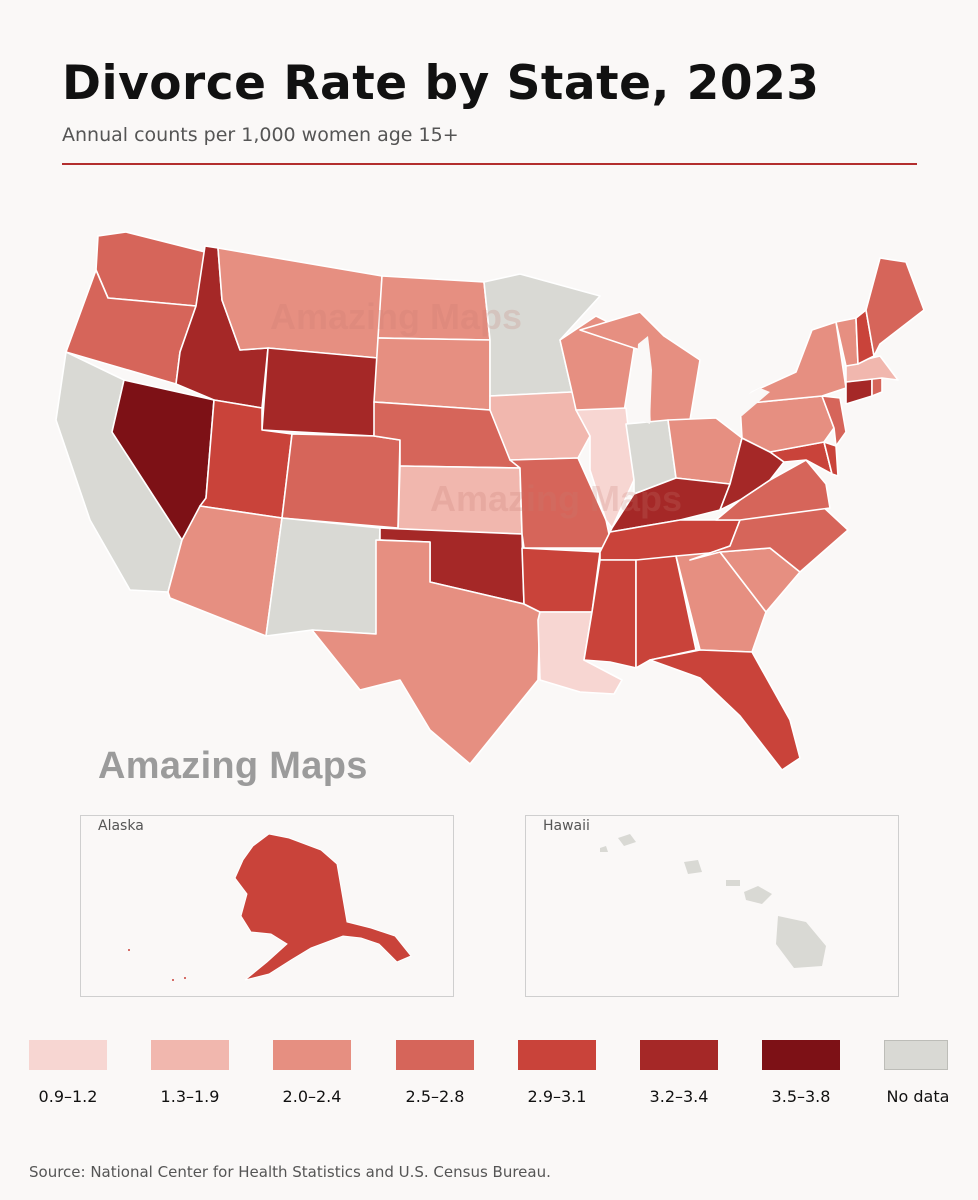  What do you see at coordinates (561, 580) in the screenshot?
I see `state-AR` at bounding box center [561, 580].